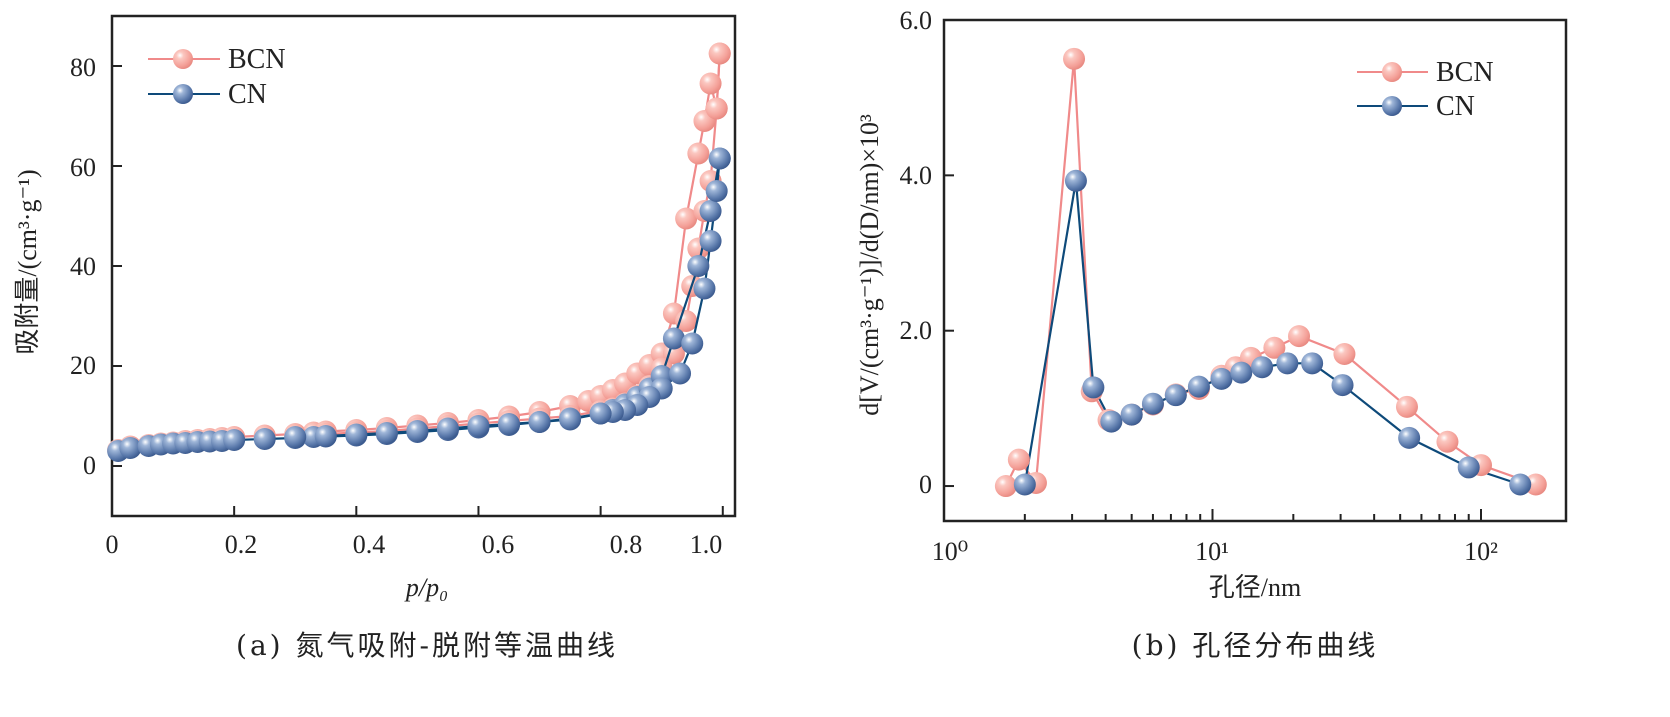  I want to click on xtick-label: 0.8, so click(626, 544).